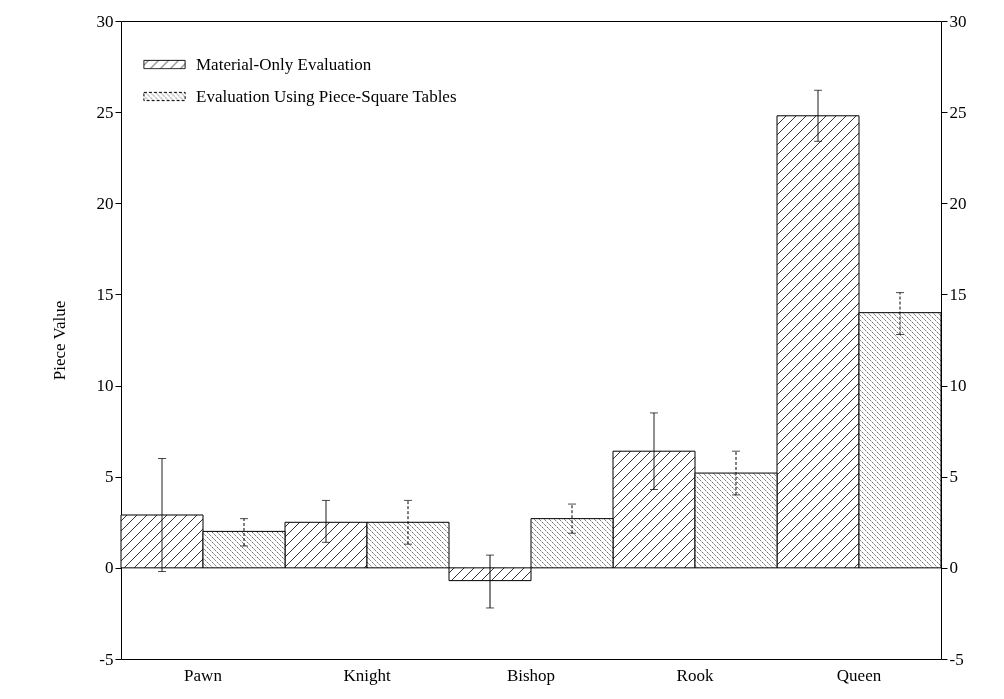  I want to click on y2-tick-label: 5, so click(953, 477).